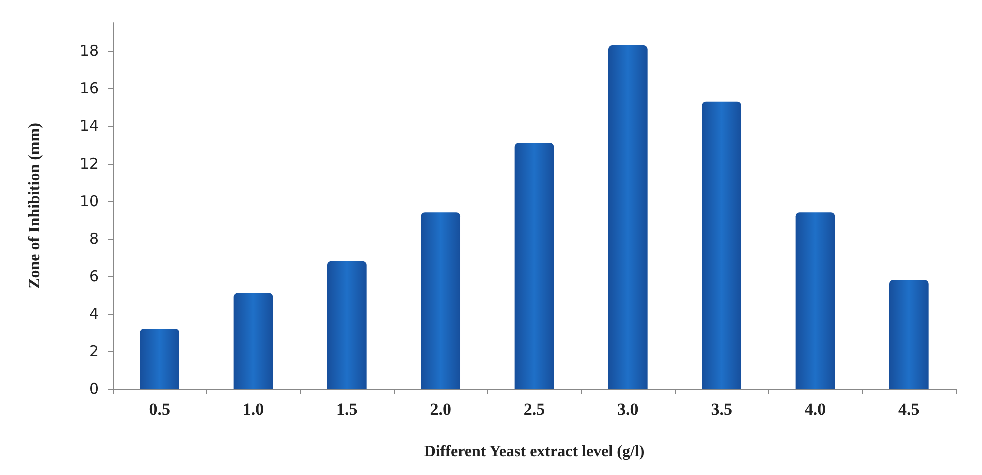  Describe the element at coordinates (721, 409) in the screenshot. I see `x-tick-label: 3.5` at that location.